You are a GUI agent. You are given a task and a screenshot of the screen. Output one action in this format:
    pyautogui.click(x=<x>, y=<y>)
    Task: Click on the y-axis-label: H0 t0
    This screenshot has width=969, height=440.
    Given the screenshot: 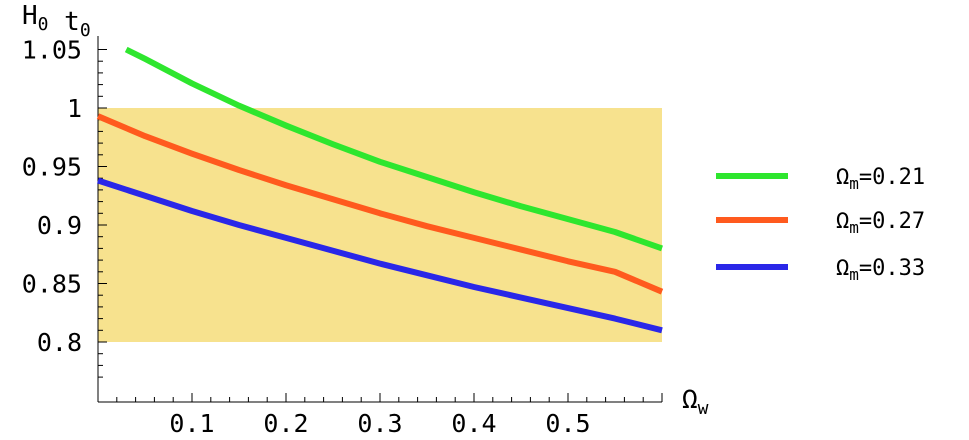 What is the action you would take?
    pyautogui.click(x=56, y=21)
    